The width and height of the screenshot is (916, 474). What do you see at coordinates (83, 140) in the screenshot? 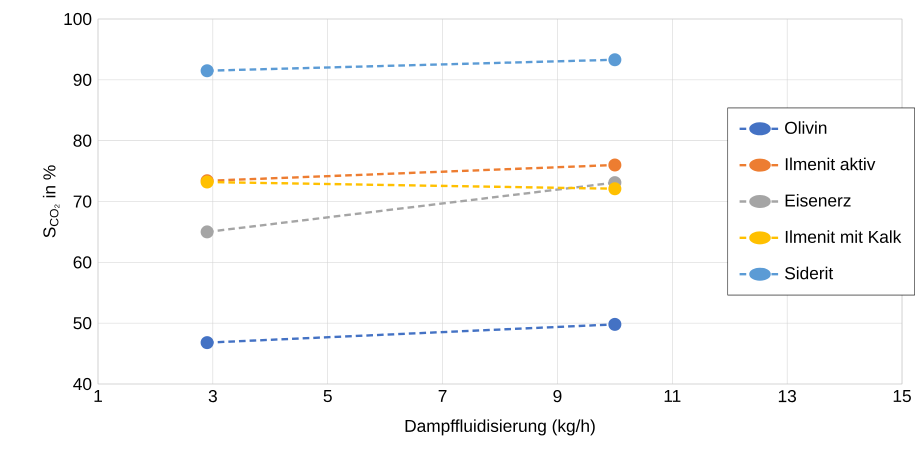
I see `y-tick-label: 80` at bounding box center [83, 140].